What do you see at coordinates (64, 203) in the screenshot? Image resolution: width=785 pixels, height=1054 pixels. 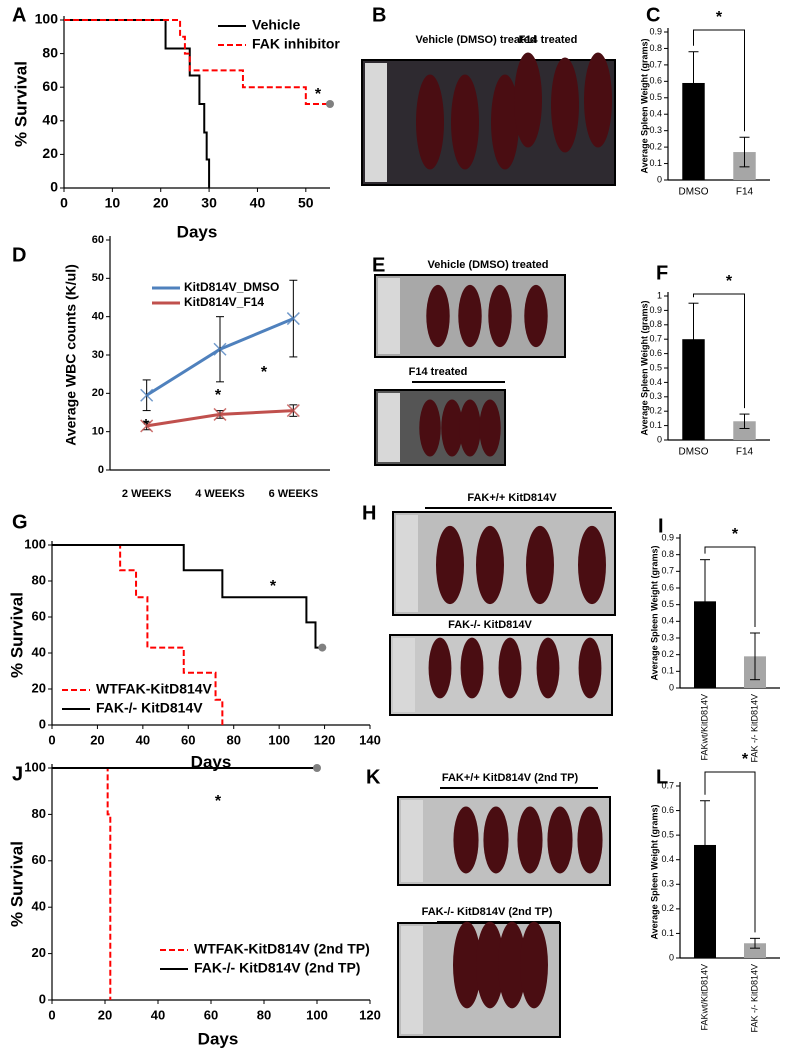 I see `x-tick-label: 0` at bounding box center [64, 203].